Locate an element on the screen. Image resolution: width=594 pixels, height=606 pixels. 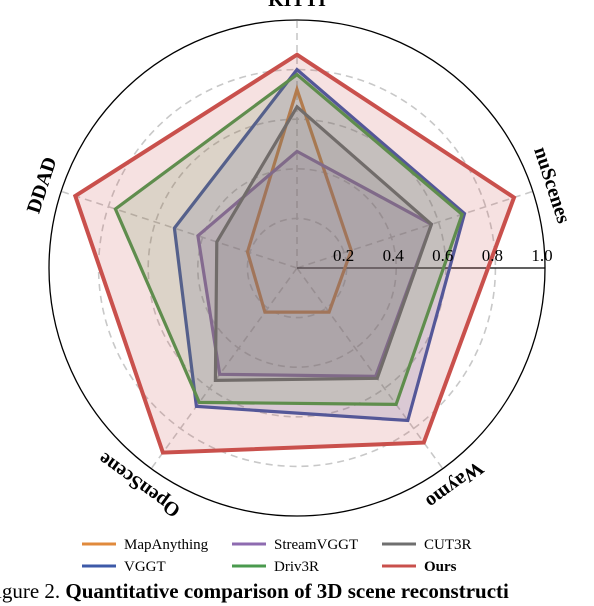
legend-label-vggt: VGGT is located at coordinates (145, 567).